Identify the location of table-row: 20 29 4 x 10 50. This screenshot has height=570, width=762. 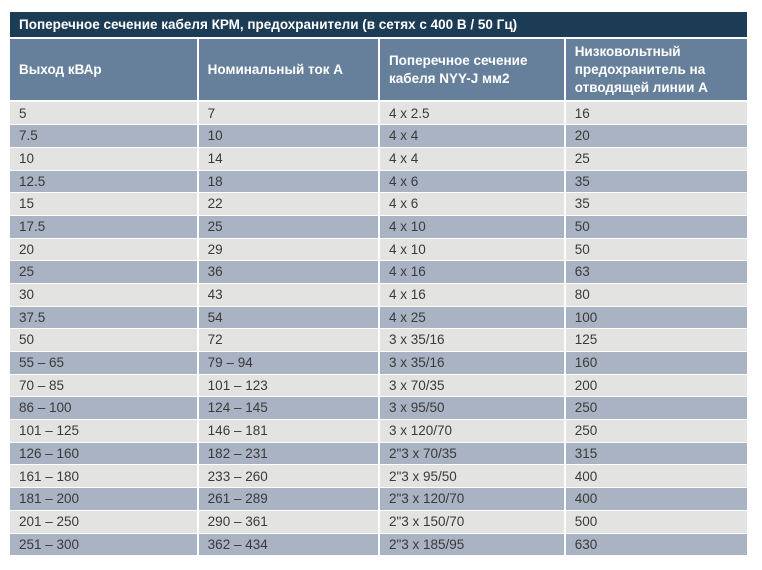
(378, 250).